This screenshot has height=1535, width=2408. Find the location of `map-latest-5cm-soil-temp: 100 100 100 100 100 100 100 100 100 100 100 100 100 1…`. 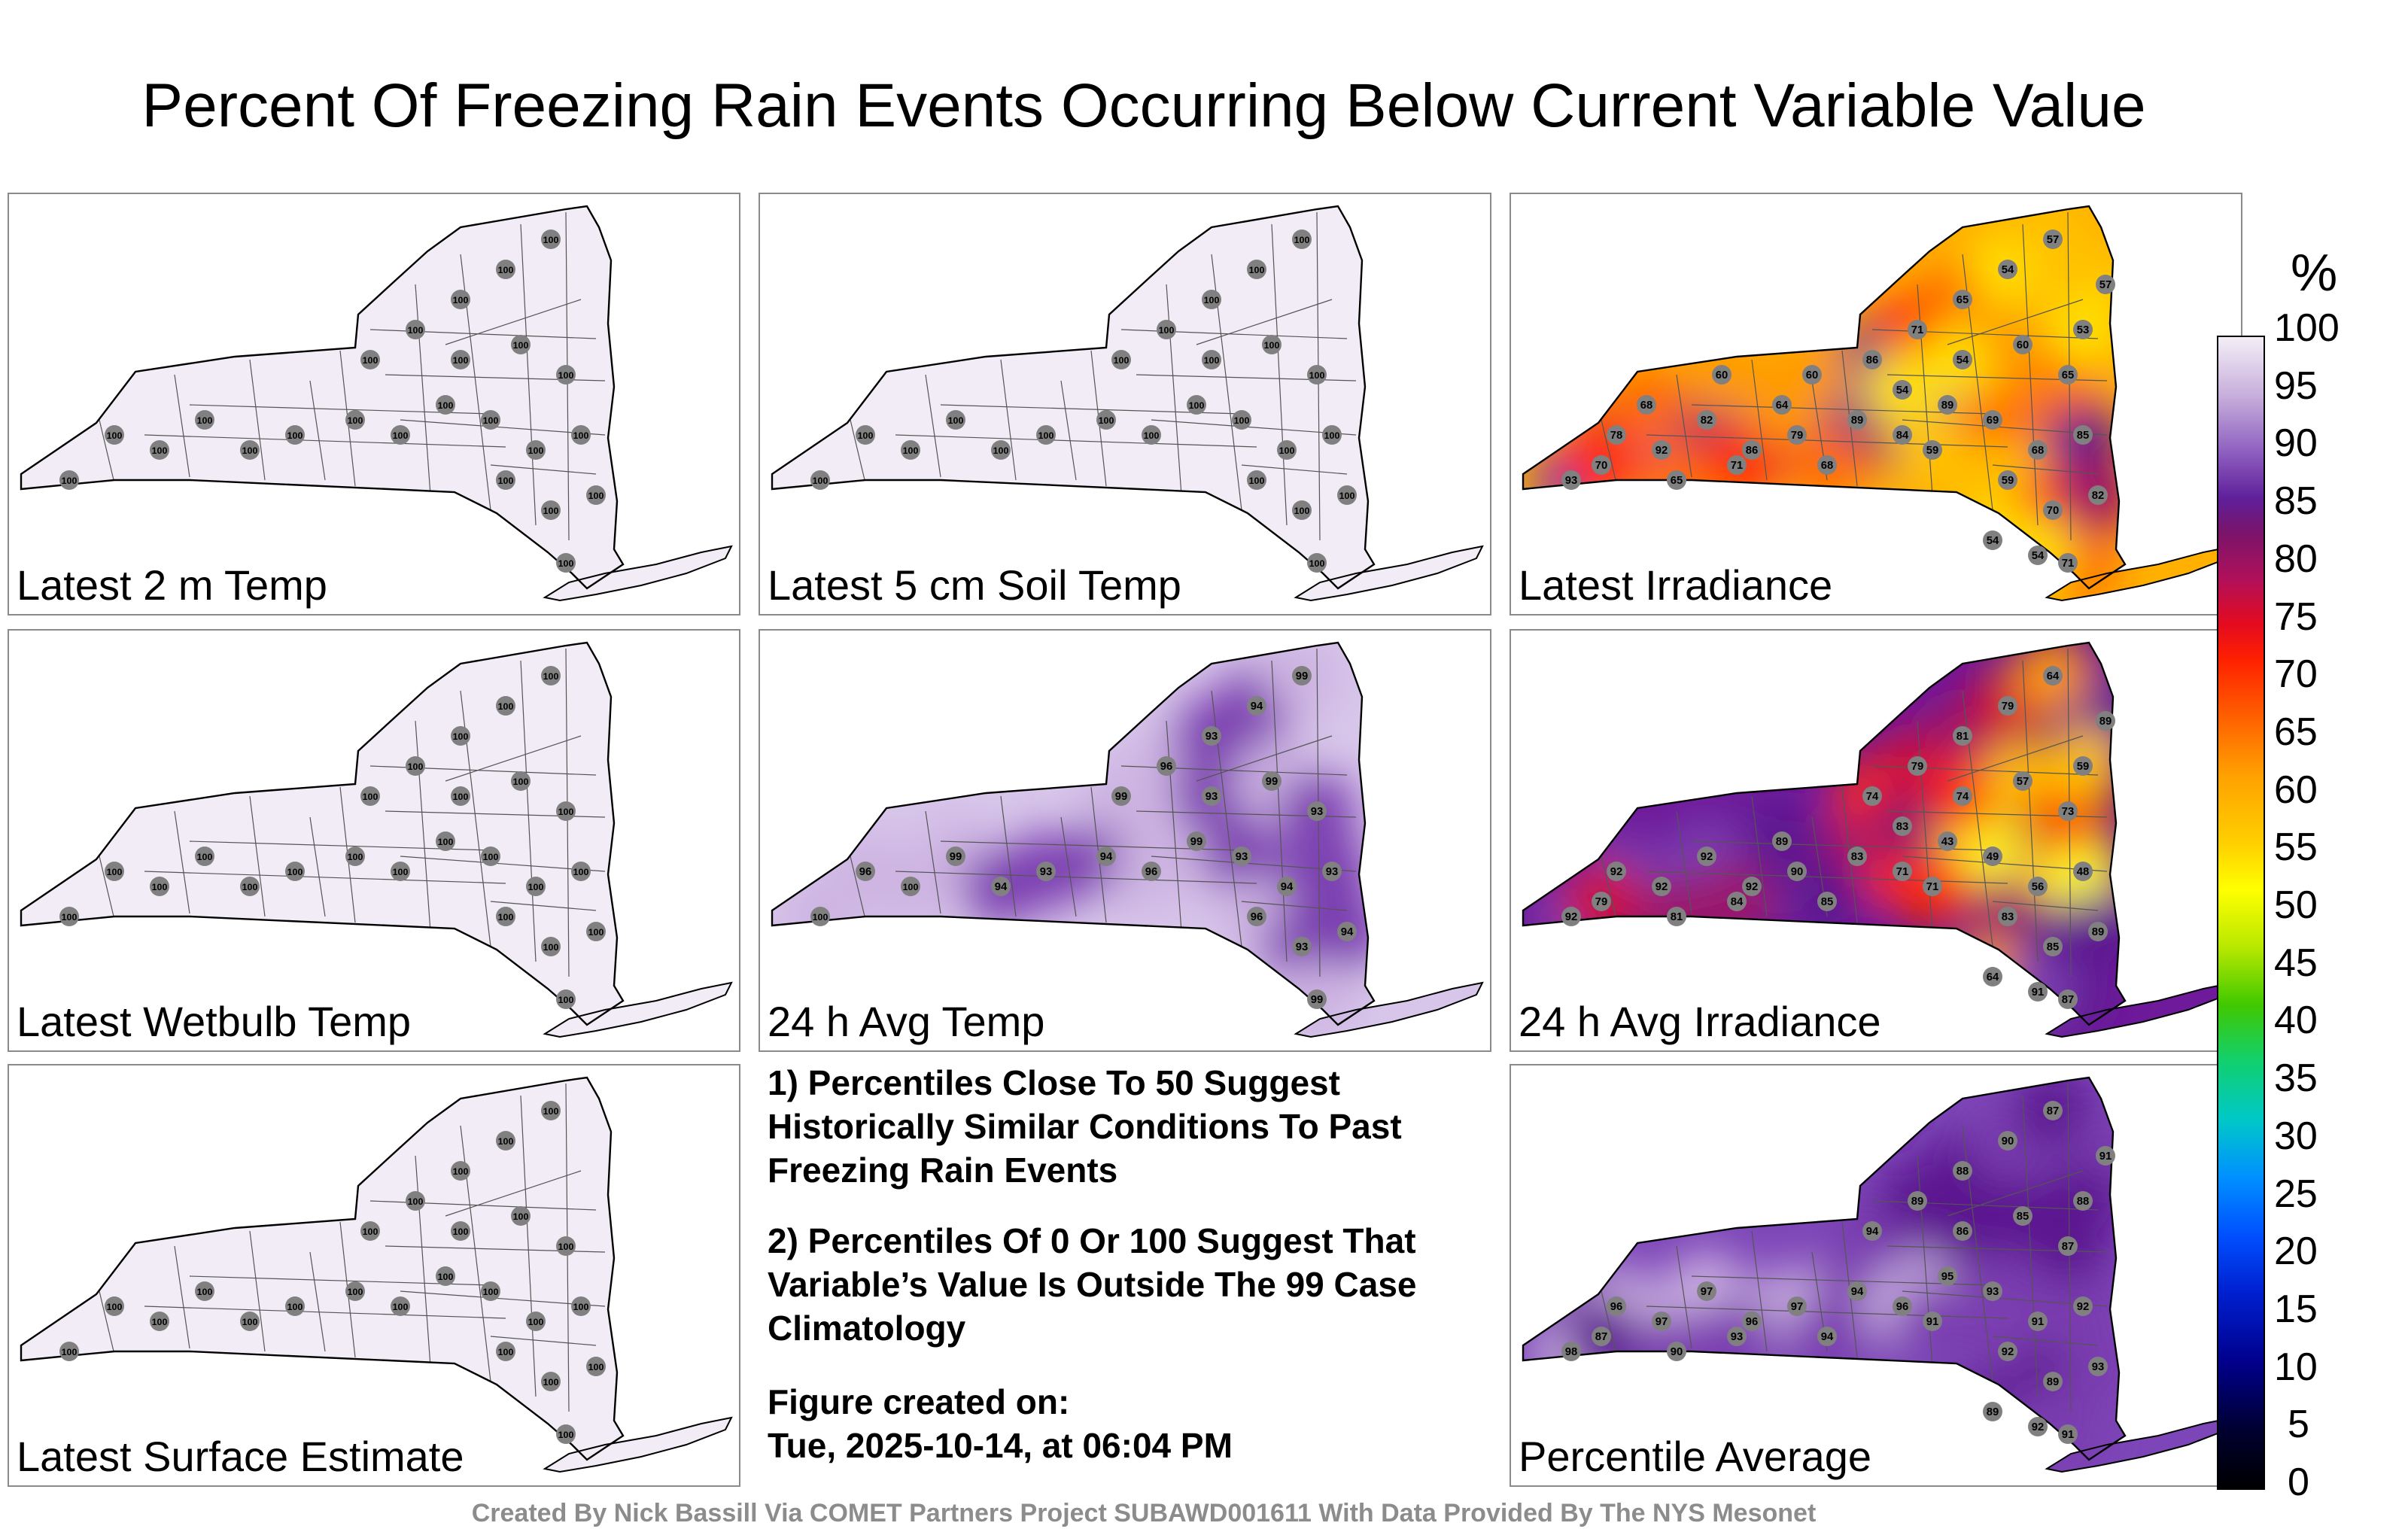

map-latest-5cm-soil-temp: 100 100 100 100 100 100 100 100 100 100 100 100 100 1… is located at coordinates (1127, 403).